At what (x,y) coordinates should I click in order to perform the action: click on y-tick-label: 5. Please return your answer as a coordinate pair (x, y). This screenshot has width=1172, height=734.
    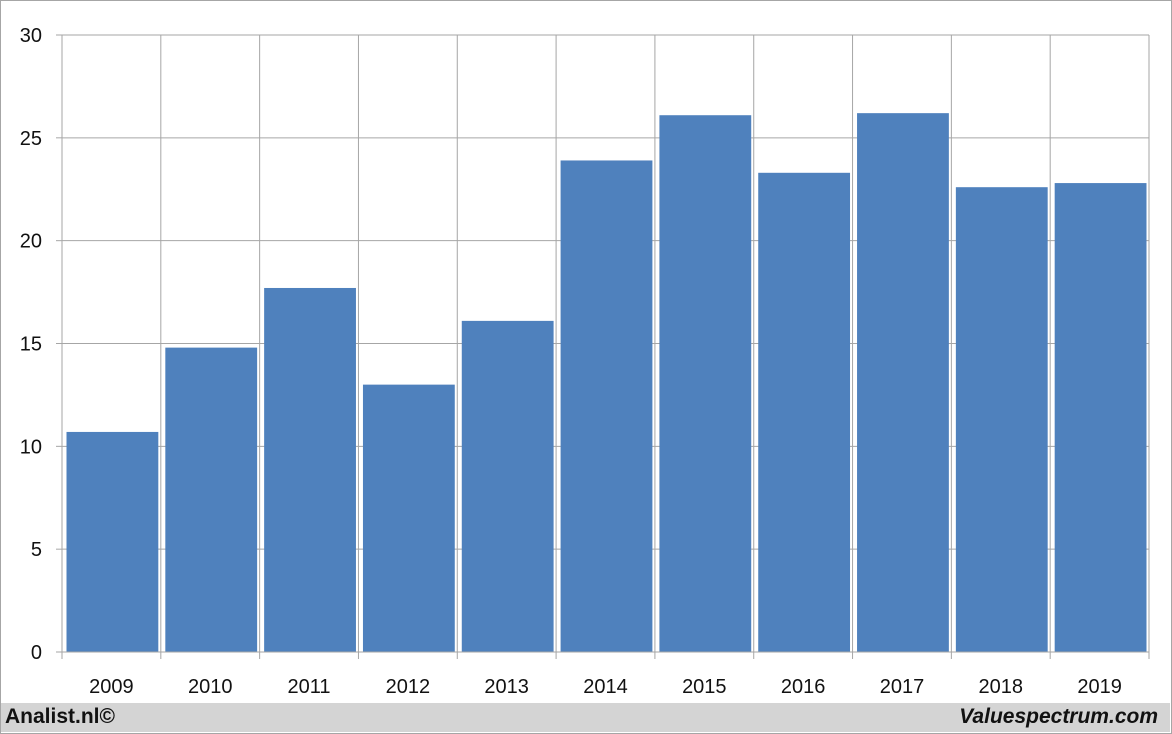
    Looking at the image, I should click on (36, 550).